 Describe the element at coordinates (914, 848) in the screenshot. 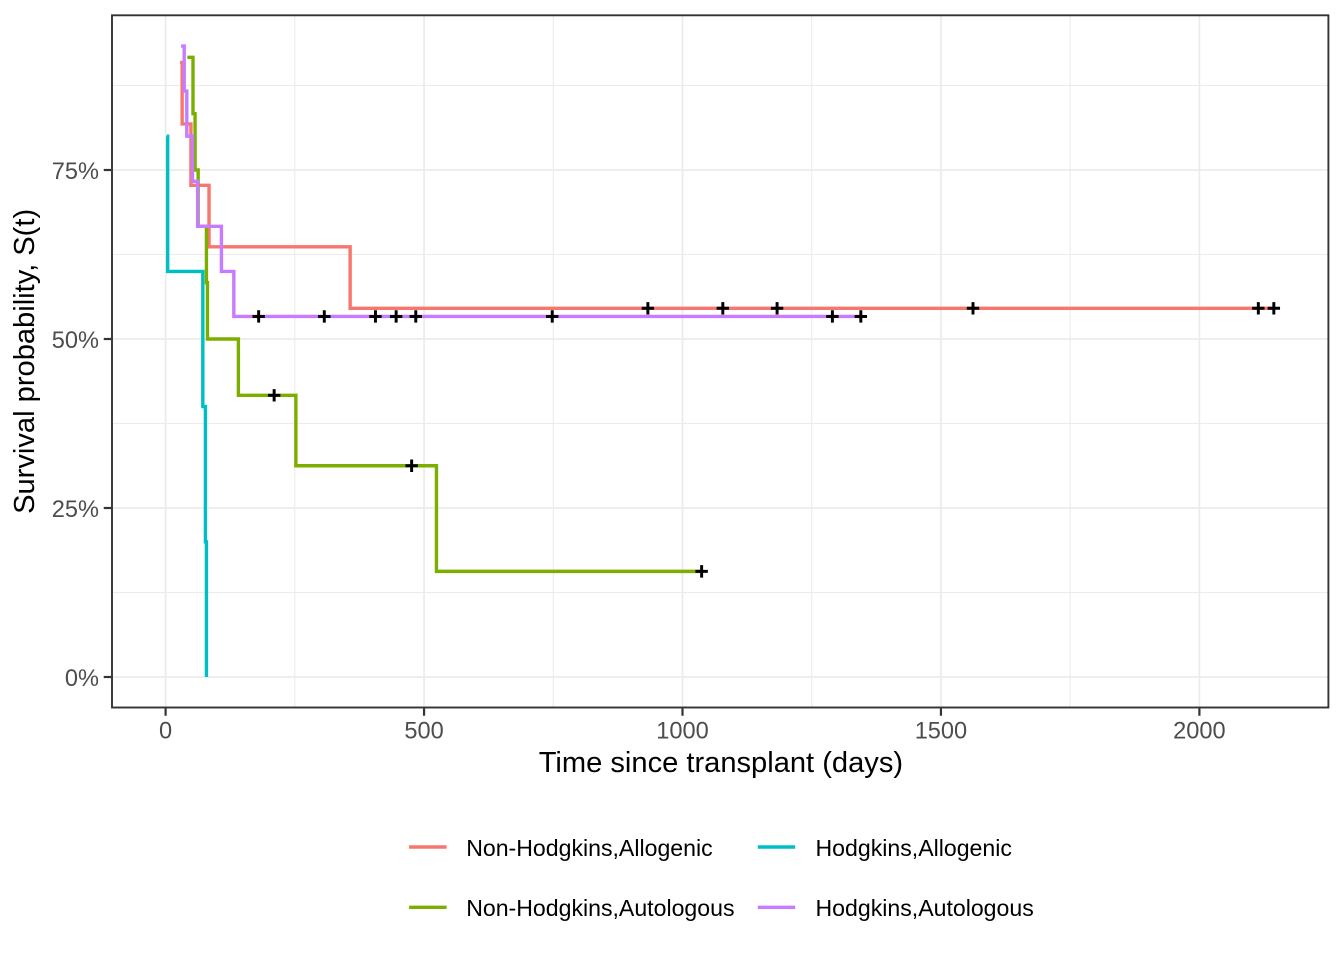

I see `svg-text: Hodgkins,Allogenic` at that location.